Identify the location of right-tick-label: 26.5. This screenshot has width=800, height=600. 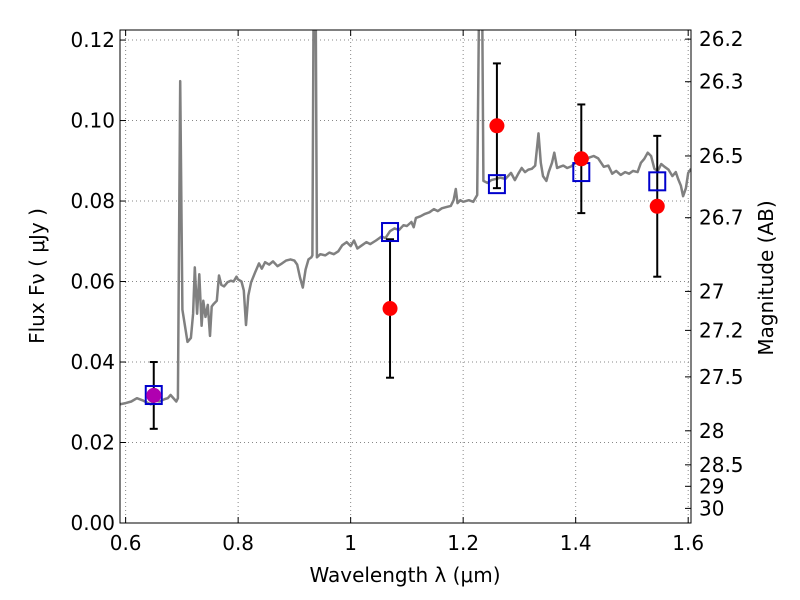
(721, 156).